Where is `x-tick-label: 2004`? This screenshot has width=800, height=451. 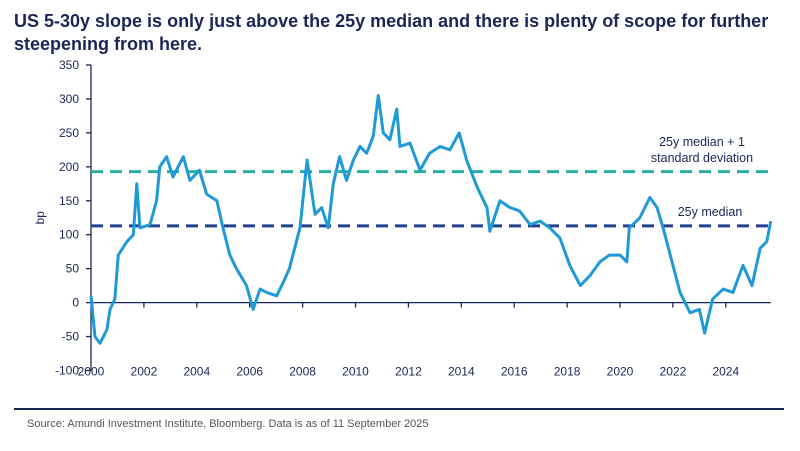 x-tick-label: 2004 is located at coordinates (196, 371).